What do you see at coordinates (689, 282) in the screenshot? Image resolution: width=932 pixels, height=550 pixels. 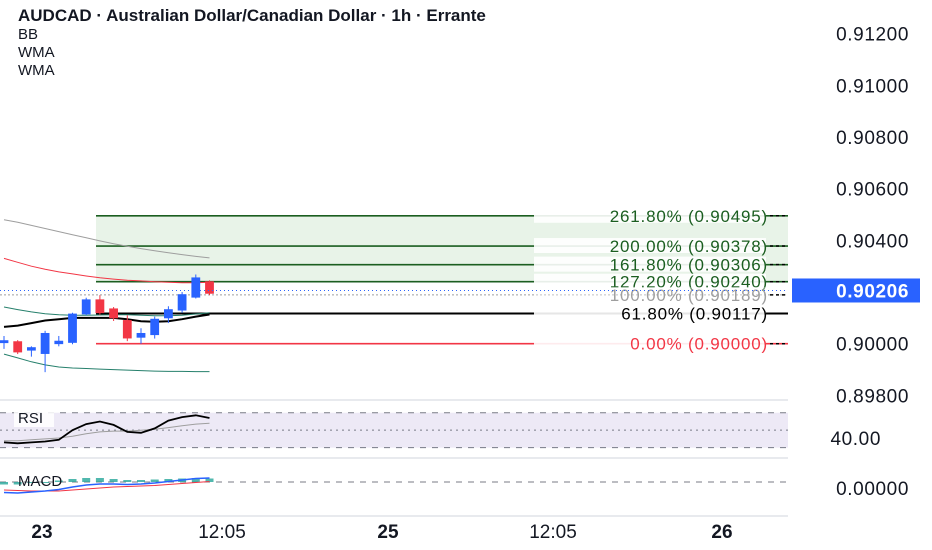 I see `fib-level-label: 127.20% (0.90240)` at bounding box center [689, 282].